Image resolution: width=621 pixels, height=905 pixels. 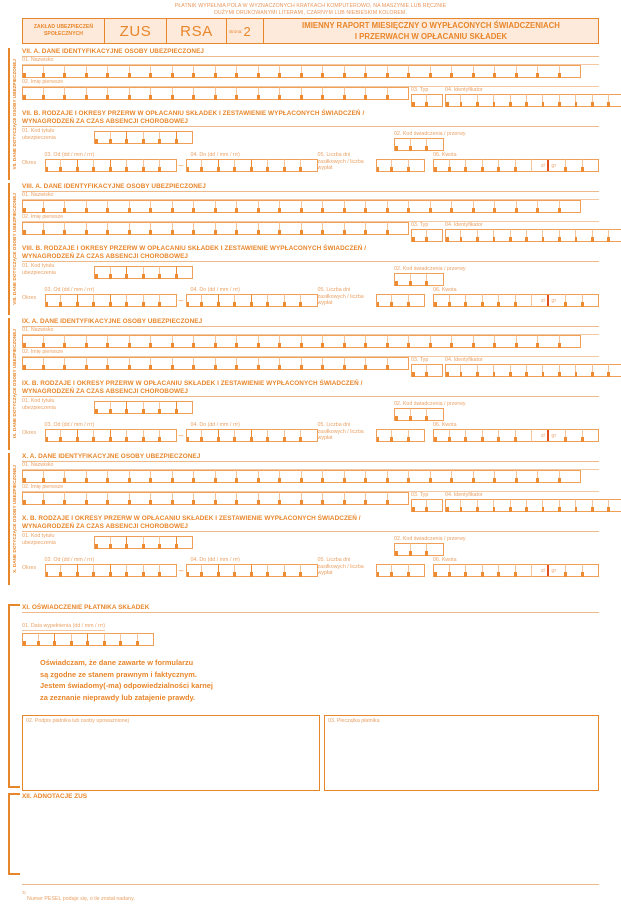 I want to click on imie-input, so click(x=215, y=363).